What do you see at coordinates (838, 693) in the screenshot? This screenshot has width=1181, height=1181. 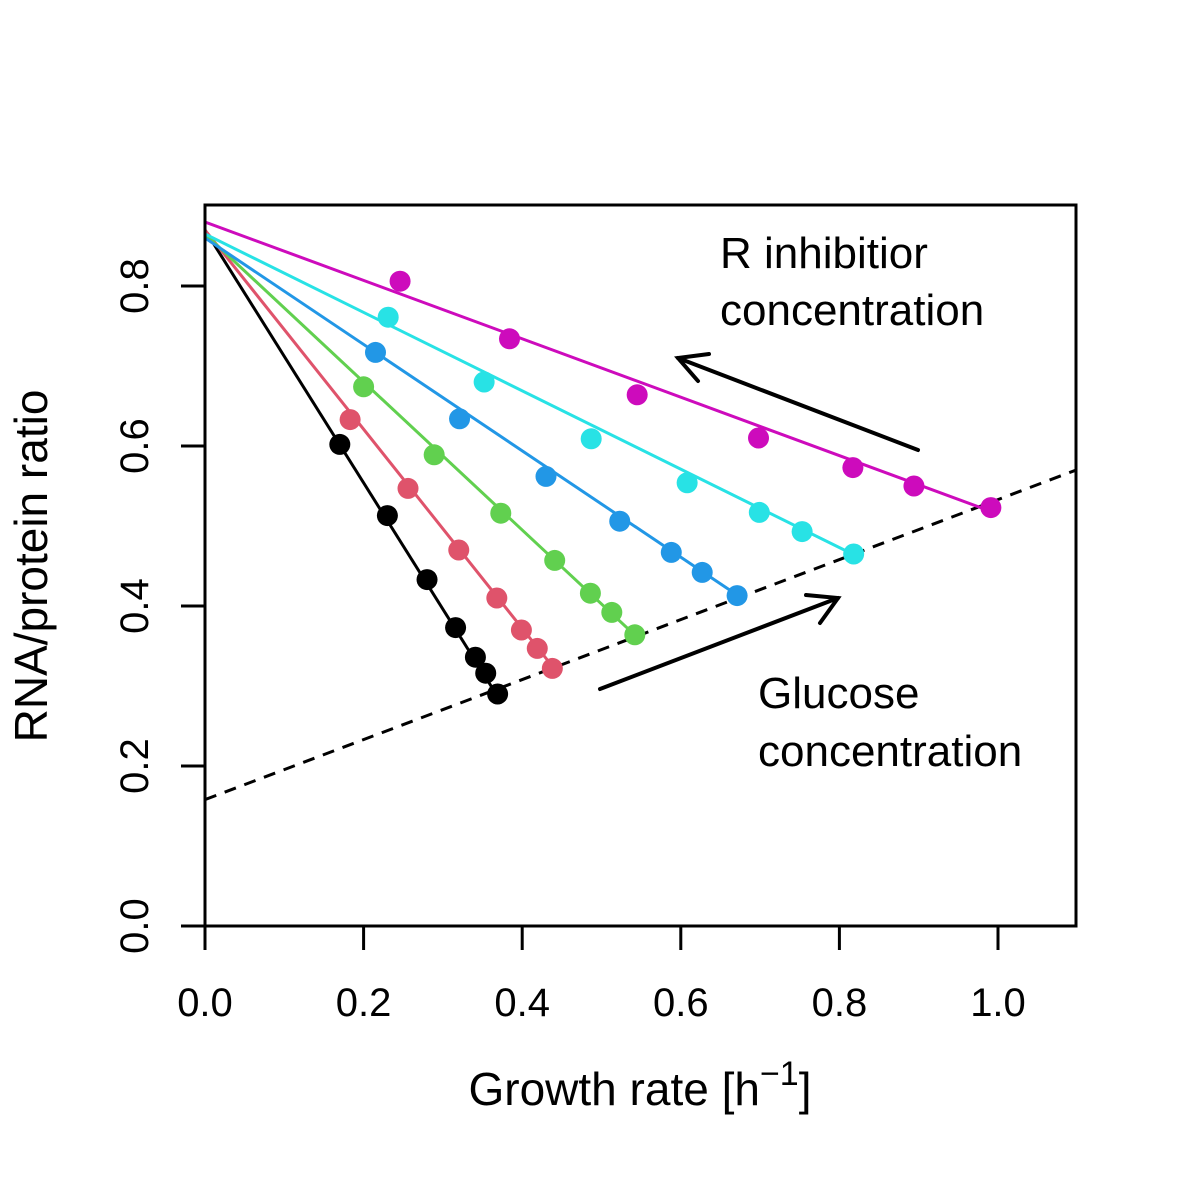 I see `glucose-annotation-line-1: Glucose` at bounding box center [838, 693].